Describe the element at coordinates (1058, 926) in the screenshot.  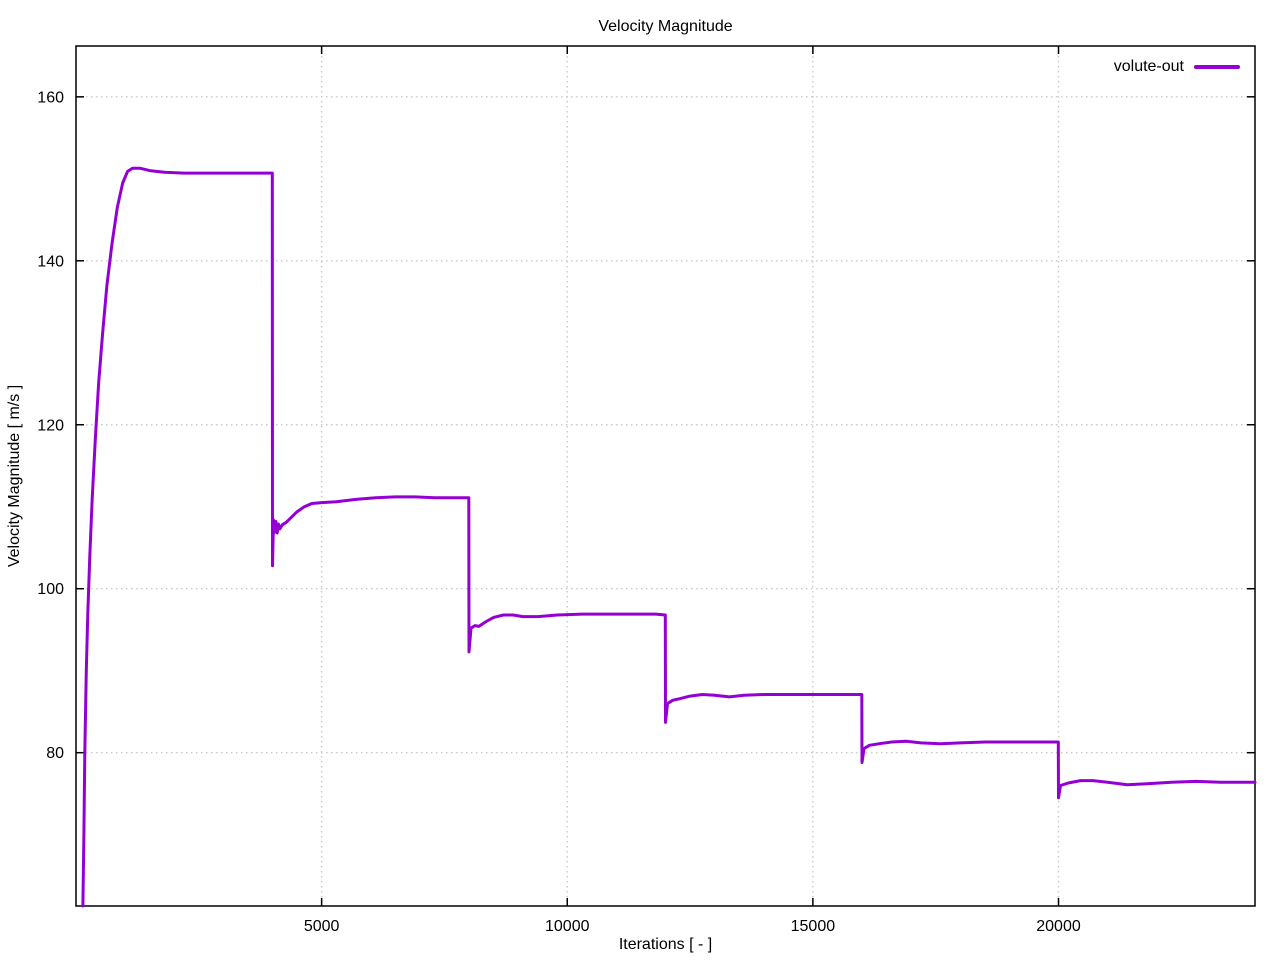
I see `x-tick-label: 20000` at that location.